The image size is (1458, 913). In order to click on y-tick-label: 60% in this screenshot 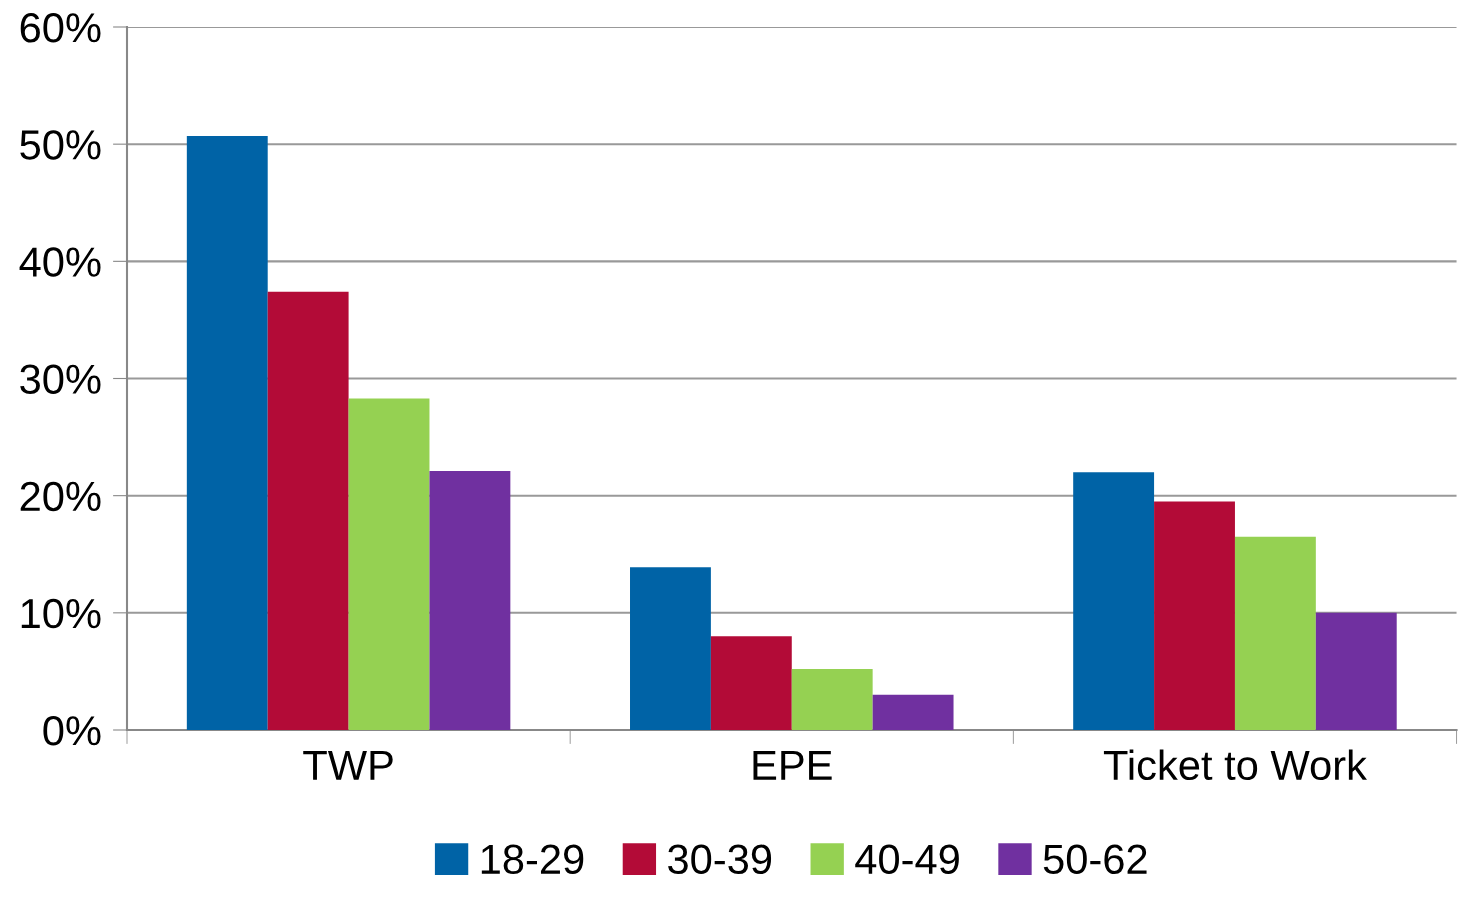, I will do `click(60, 28)`.